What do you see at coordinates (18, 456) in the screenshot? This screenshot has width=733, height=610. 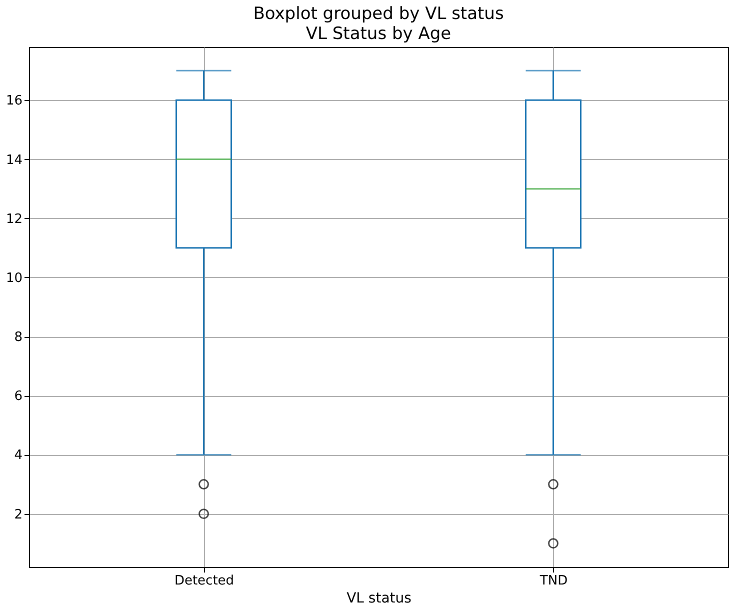 I see `y-tick-label: 4` at bounding box center [18, 456].